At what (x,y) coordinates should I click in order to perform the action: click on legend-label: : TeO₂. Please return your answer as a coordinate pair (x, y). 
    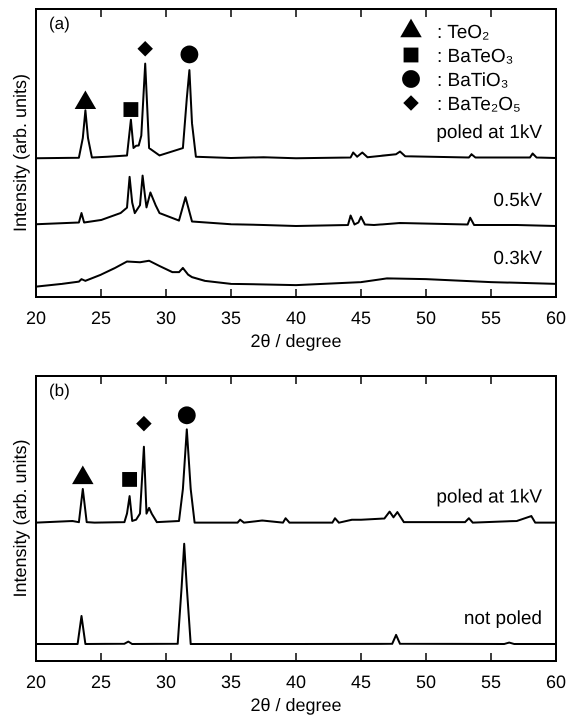
    Looking at the image, I should click on (463, 32).